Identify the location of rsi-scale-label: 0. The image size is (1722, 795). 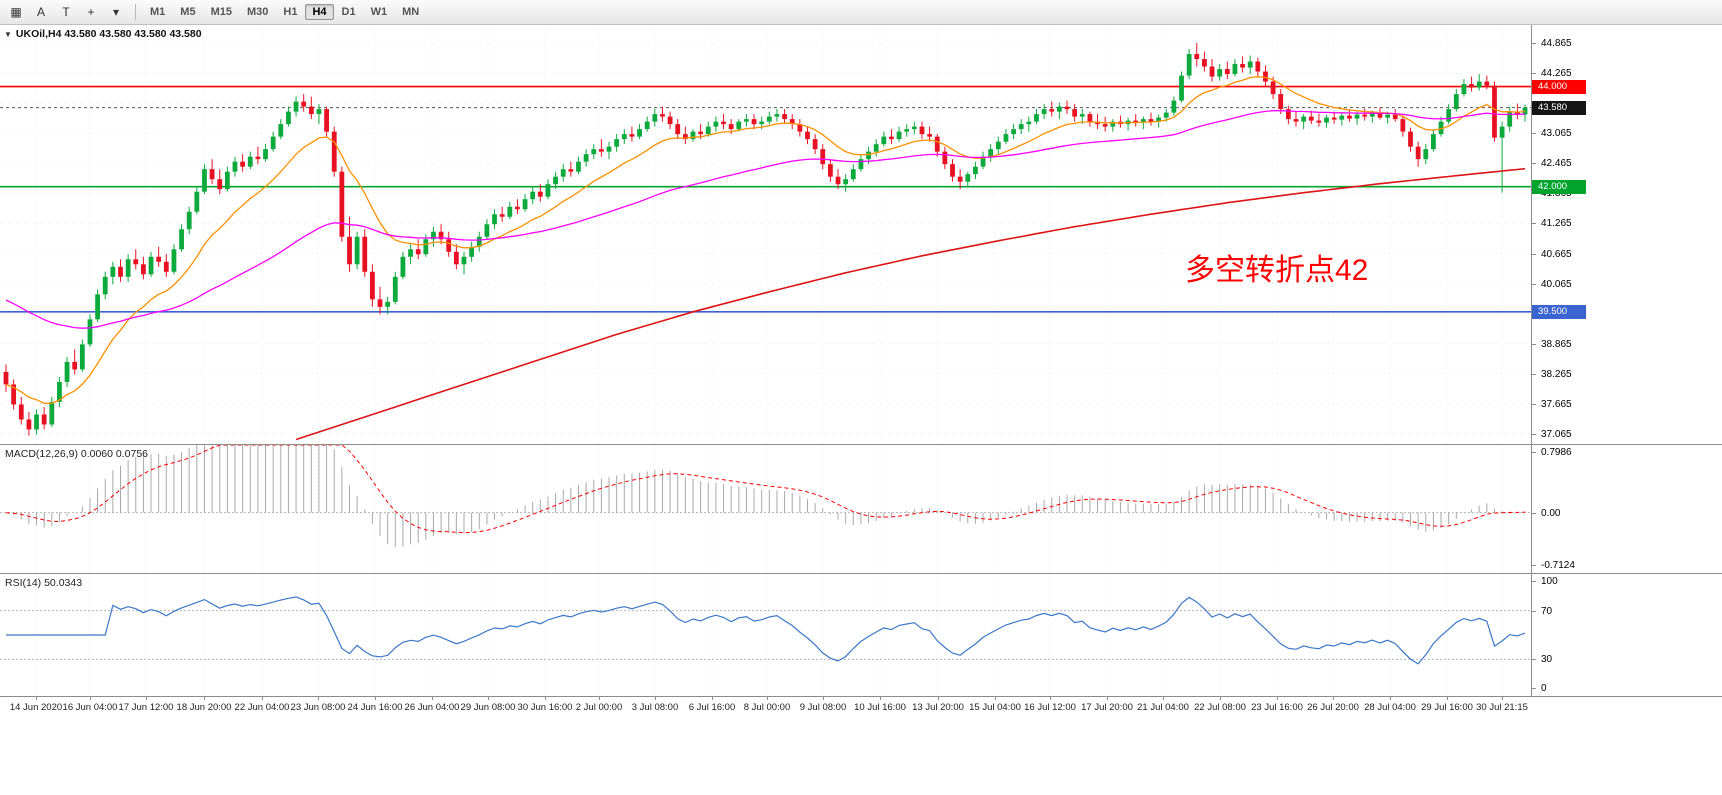
(1544, 688).